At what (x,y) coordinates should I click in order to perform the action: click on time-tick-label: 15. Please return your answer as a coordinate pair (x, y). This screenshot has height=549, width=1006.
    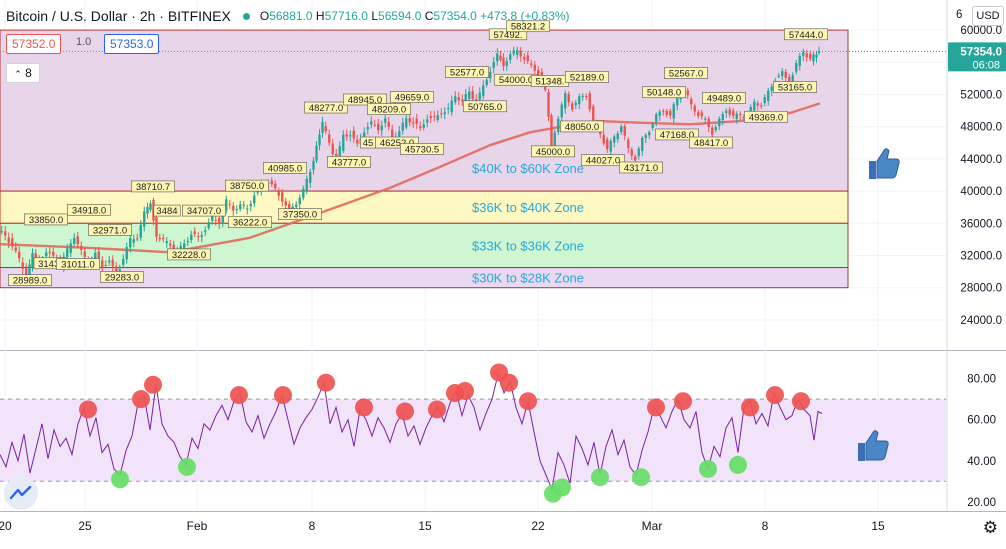
    Looking at the image, I should click on (878, 526).